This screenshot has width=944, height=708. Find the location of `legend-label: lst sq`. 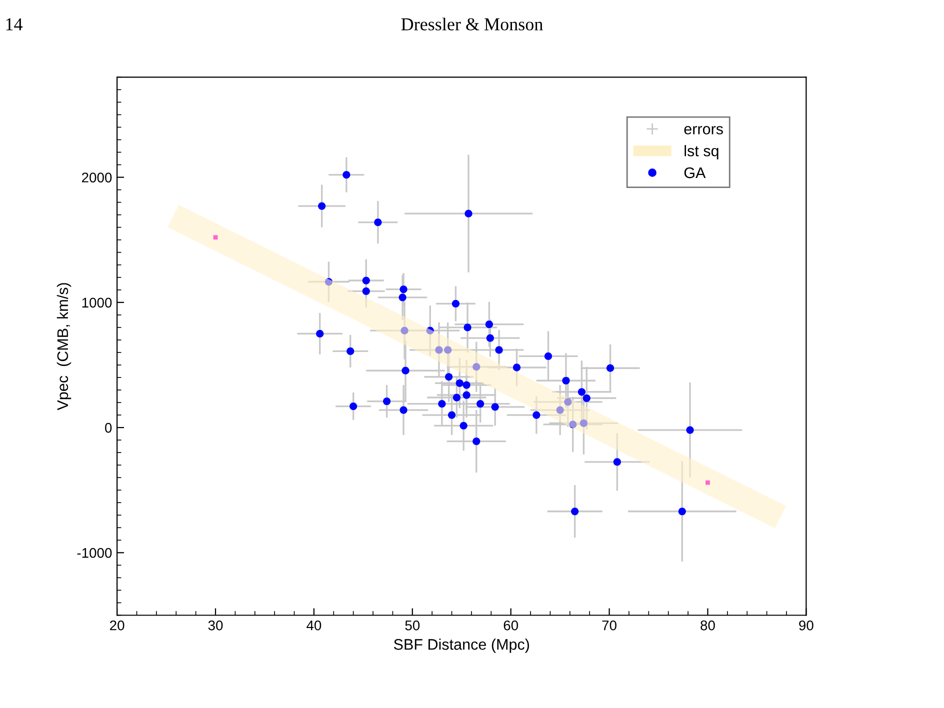

legend-label: lst sq is located at coordinates (701, 152).